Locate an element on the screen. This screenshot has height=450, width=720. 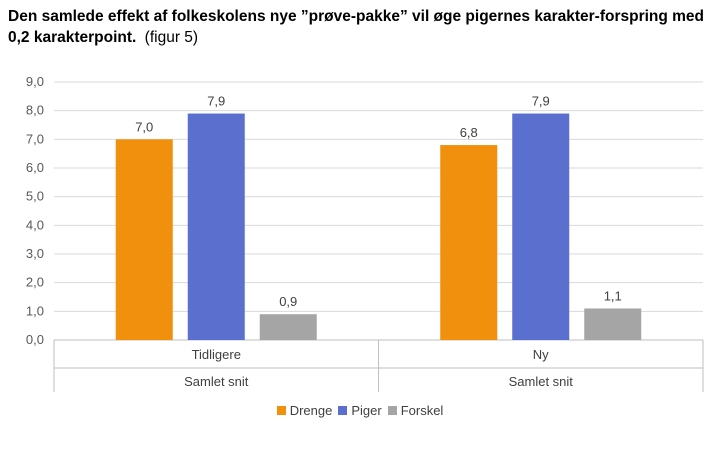
y-tick-label: 8,0 is located at coordinates (35, 110).